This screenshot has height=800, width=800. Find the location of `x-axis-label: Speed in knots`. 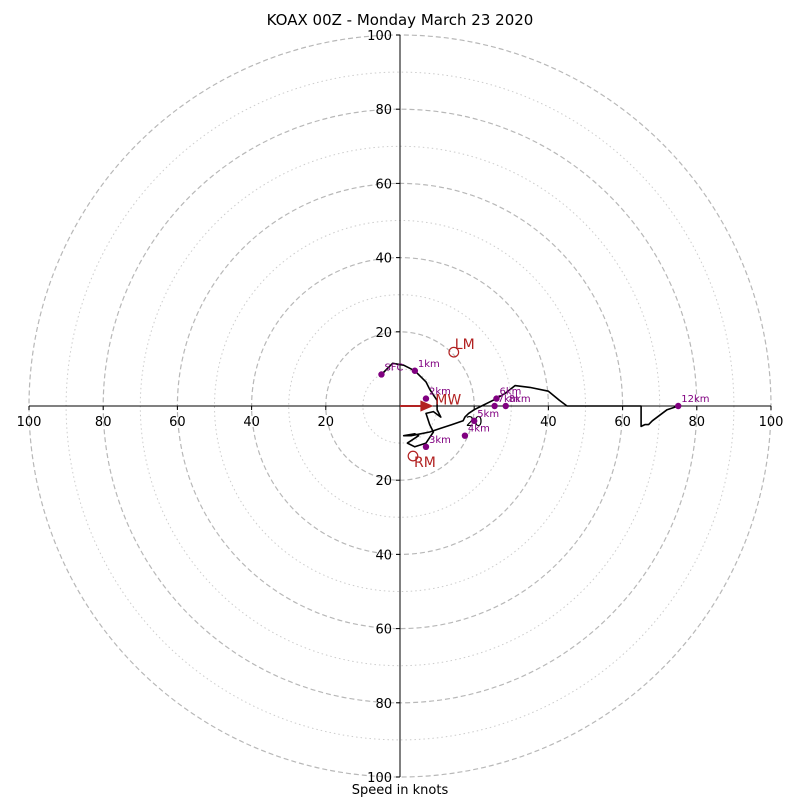

x-axis-label: Speed in knots is located at coordinates (400, 790).